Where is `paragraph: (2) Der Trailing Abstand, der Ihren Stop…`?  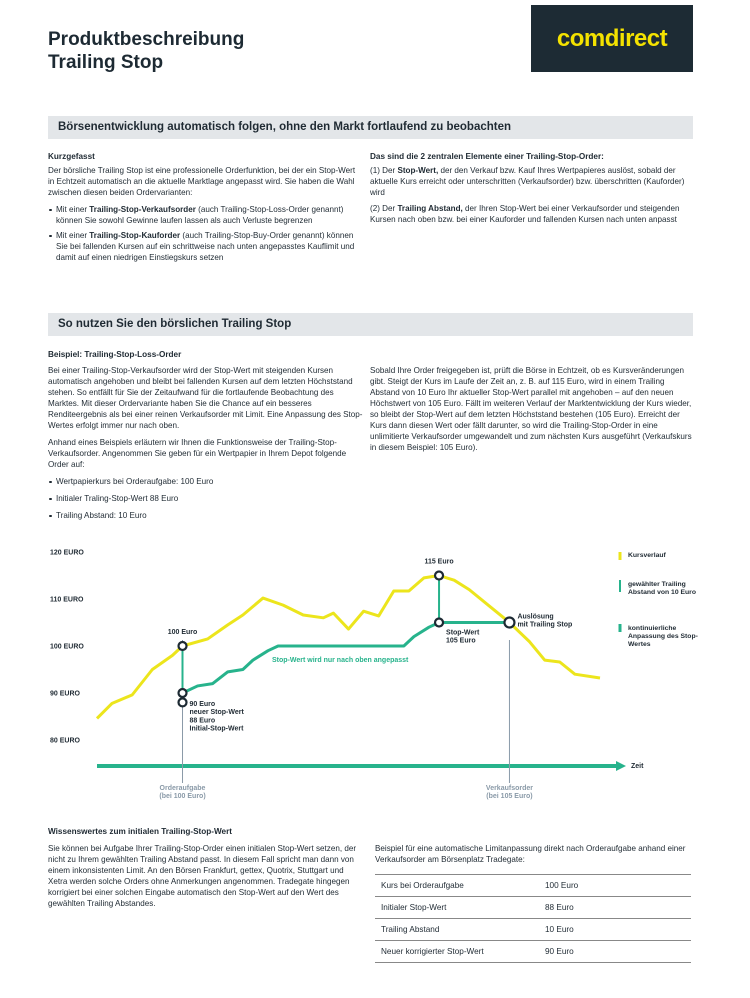 paragraph: (2) Der Trailing Abstand, der Ihren Stop… is located at coordinates (531, 214).